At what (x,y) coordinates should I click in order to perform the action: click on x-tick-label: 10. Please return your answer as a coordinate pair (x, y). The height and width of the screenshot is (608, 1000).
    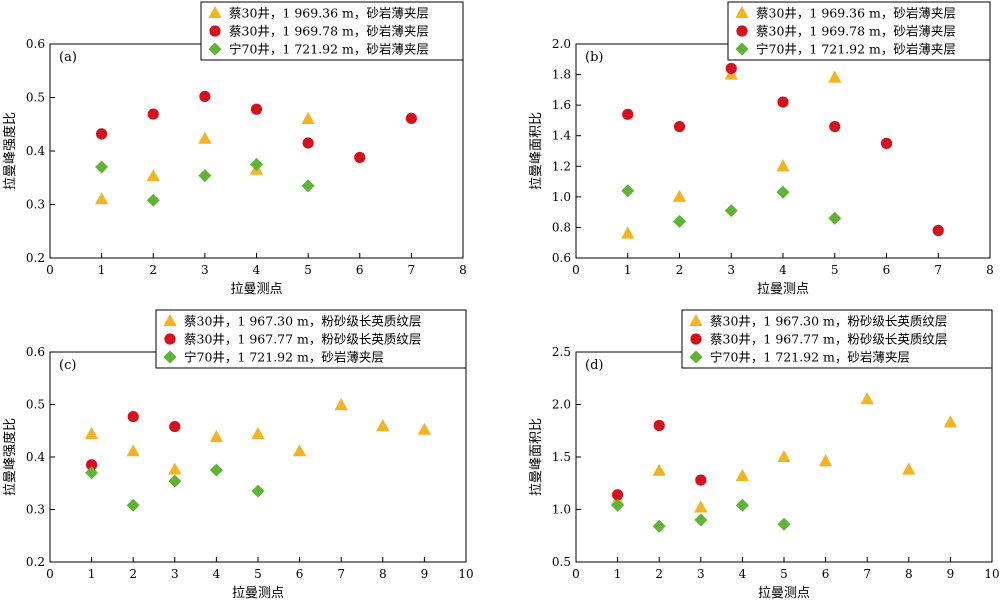
    Looking at the image, I should click on (465, 574).